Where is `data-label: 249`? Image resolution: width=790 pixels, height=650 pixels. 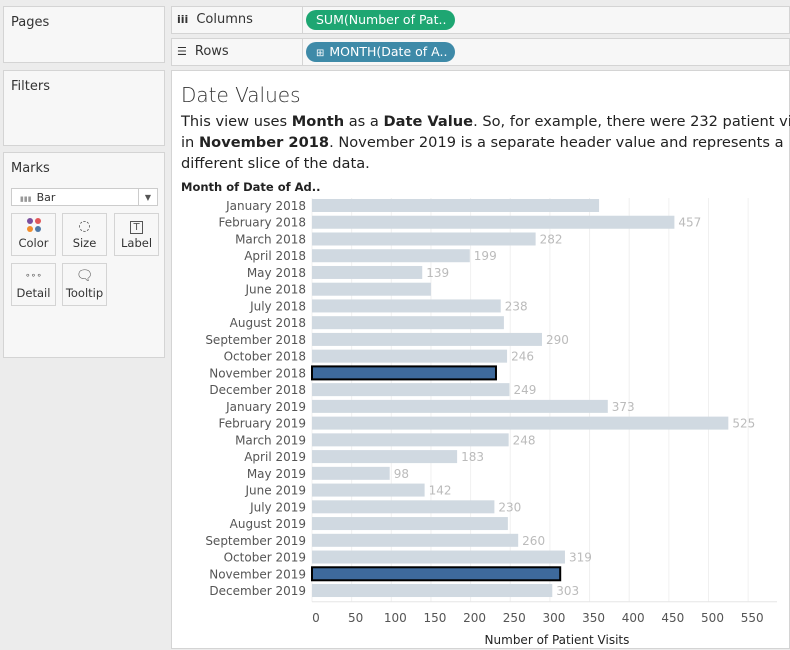
data-label: 249 is located at coordinates (524, 390).